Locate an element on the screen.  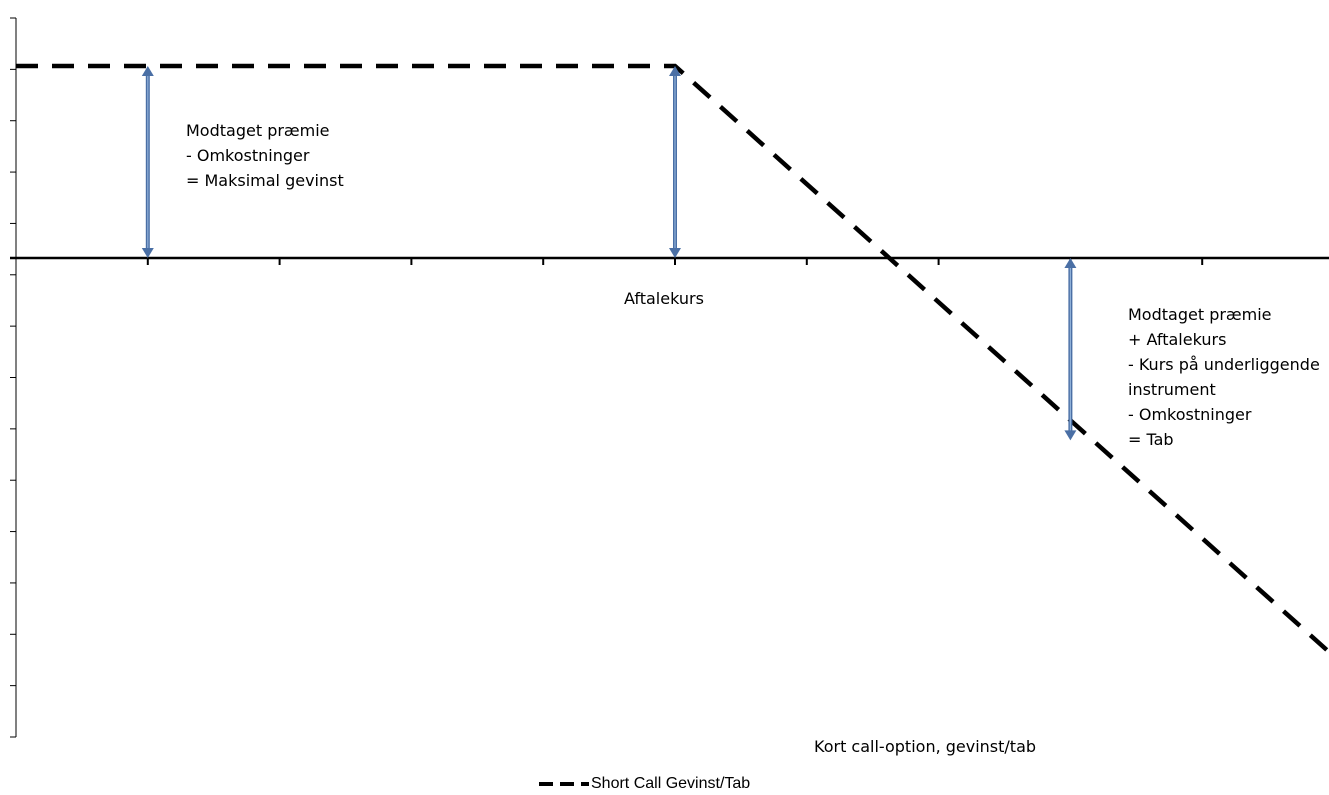
legend: Short Call Gevinst/Tab is located at coordinates (643, 784).